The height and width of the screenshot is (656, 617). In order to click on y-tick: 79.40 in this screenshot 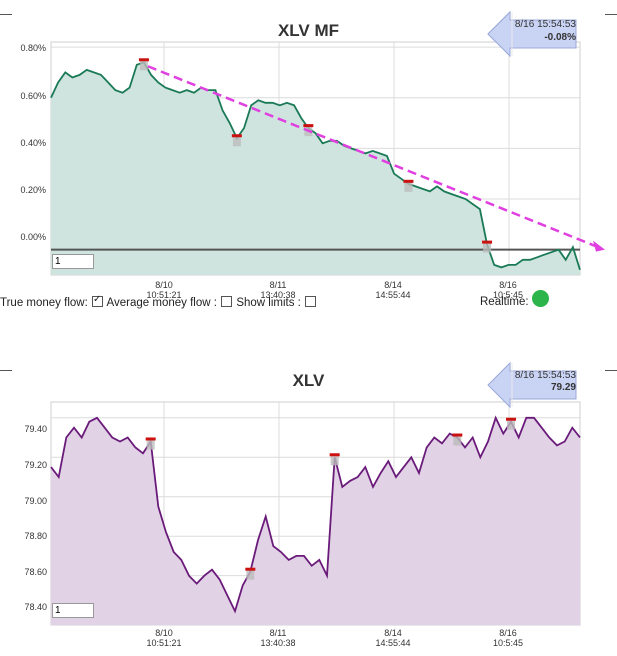, I will do `click(35, 429)`.